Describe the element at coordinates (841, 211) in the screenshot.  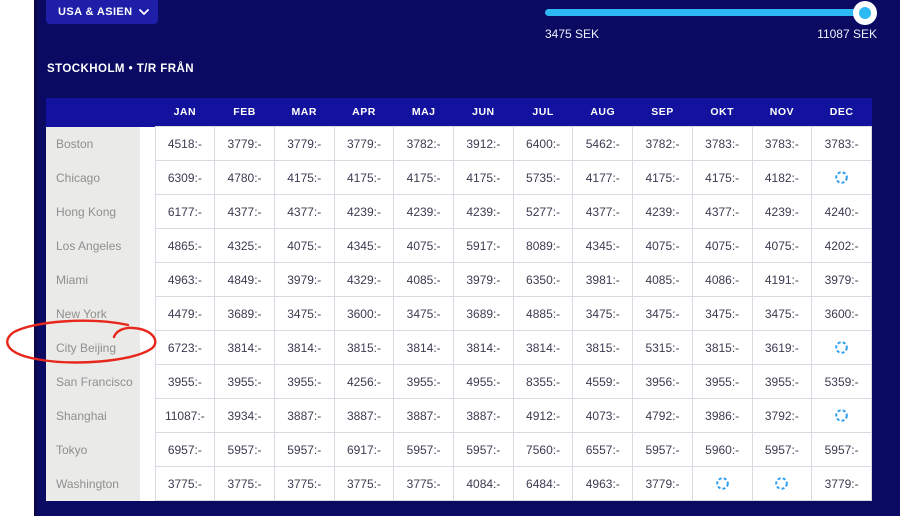
I see `price-cell: 4240:-` at that location.